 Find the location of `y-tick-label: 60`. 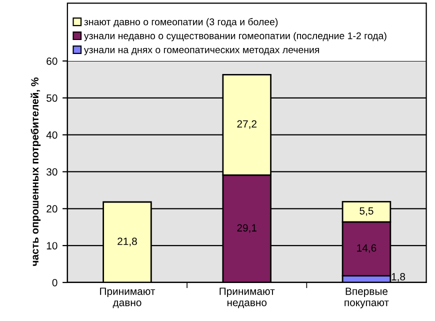

y-tick-label: 60 is located at coordinates (52, 61).